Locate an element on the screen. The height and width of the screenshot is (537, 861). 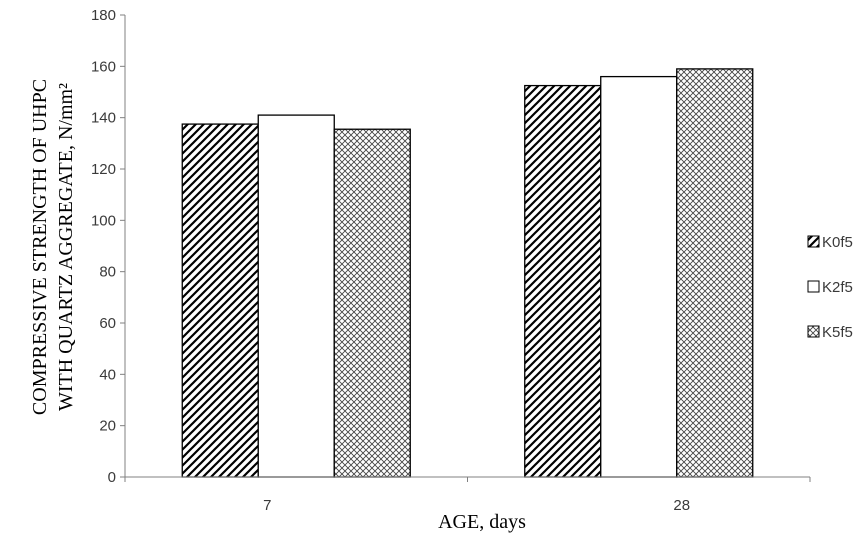
x-tick-label: 7 is located at coordinates (267, 505).